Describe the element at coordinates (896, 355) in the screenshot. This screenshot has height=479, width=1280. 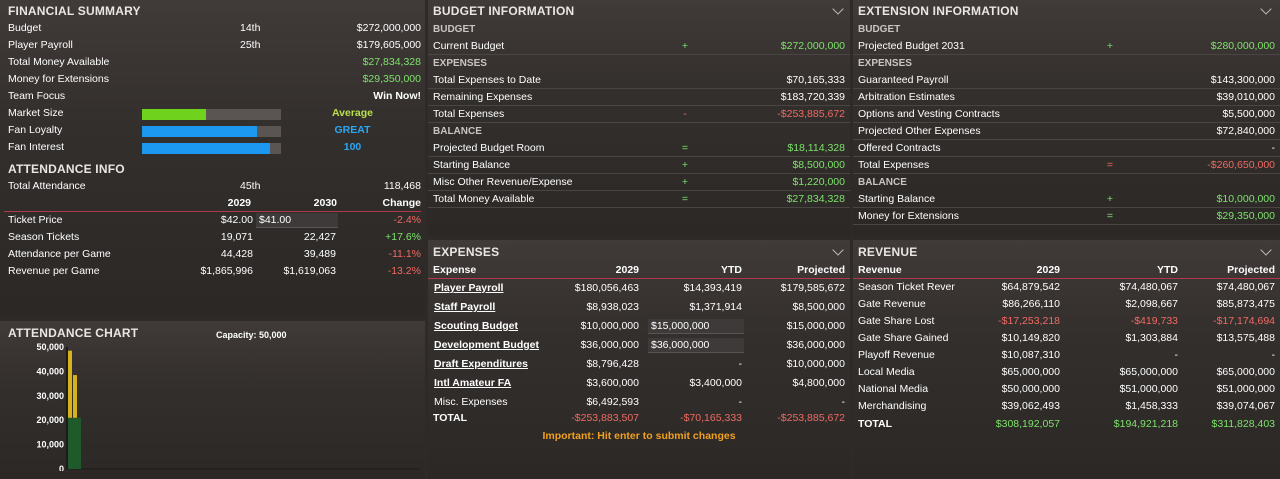
I see `revenue-row-label: Playoff Revenue` at that location.